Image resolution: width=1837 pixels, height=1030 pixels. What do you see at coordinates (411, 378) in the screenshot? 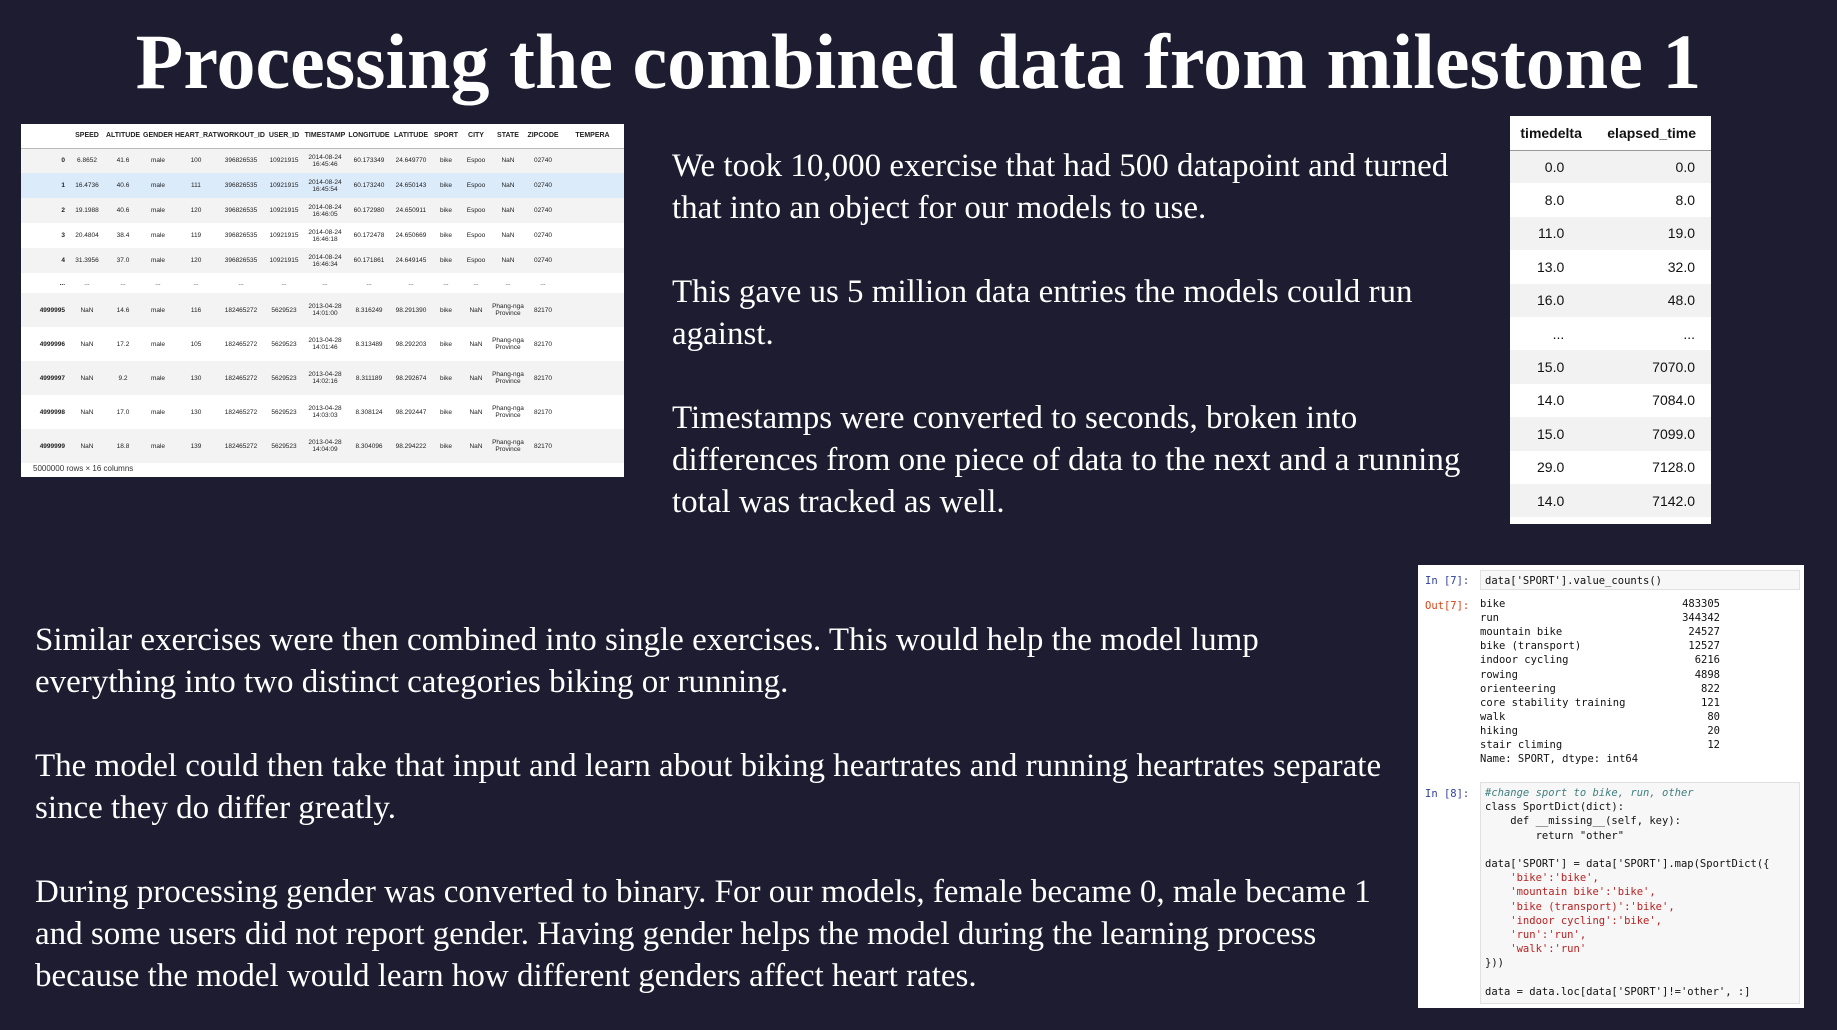
I see `table-cell: 98.292674` at bounding box center [411, 378].